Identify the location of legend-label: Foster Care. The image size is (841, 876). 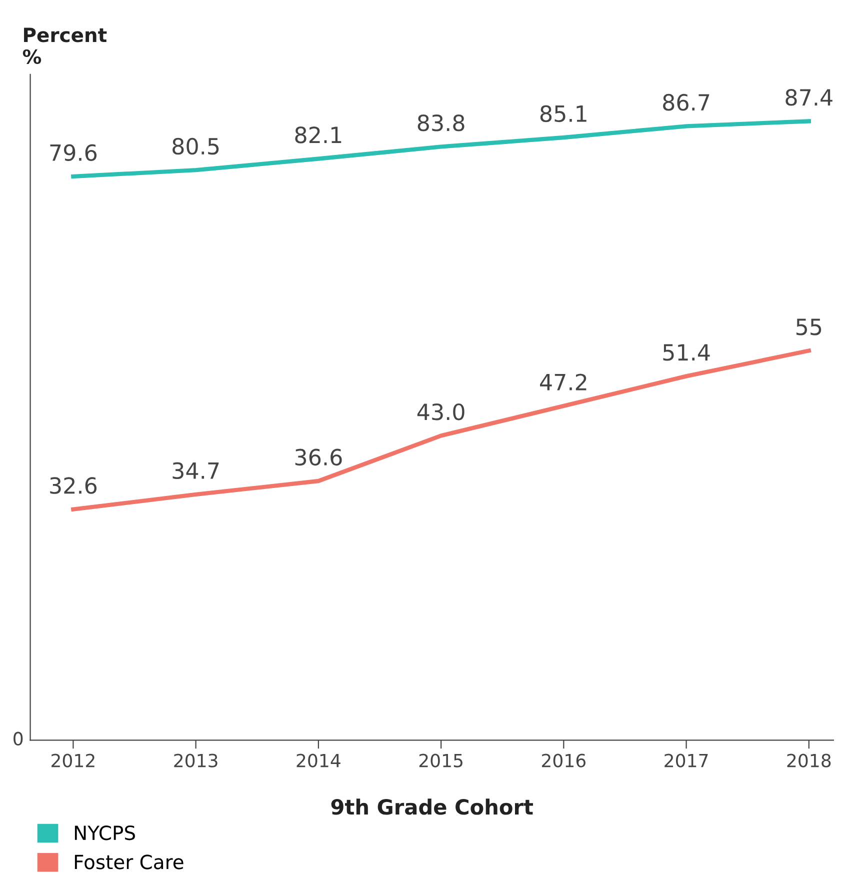
(129, 862).